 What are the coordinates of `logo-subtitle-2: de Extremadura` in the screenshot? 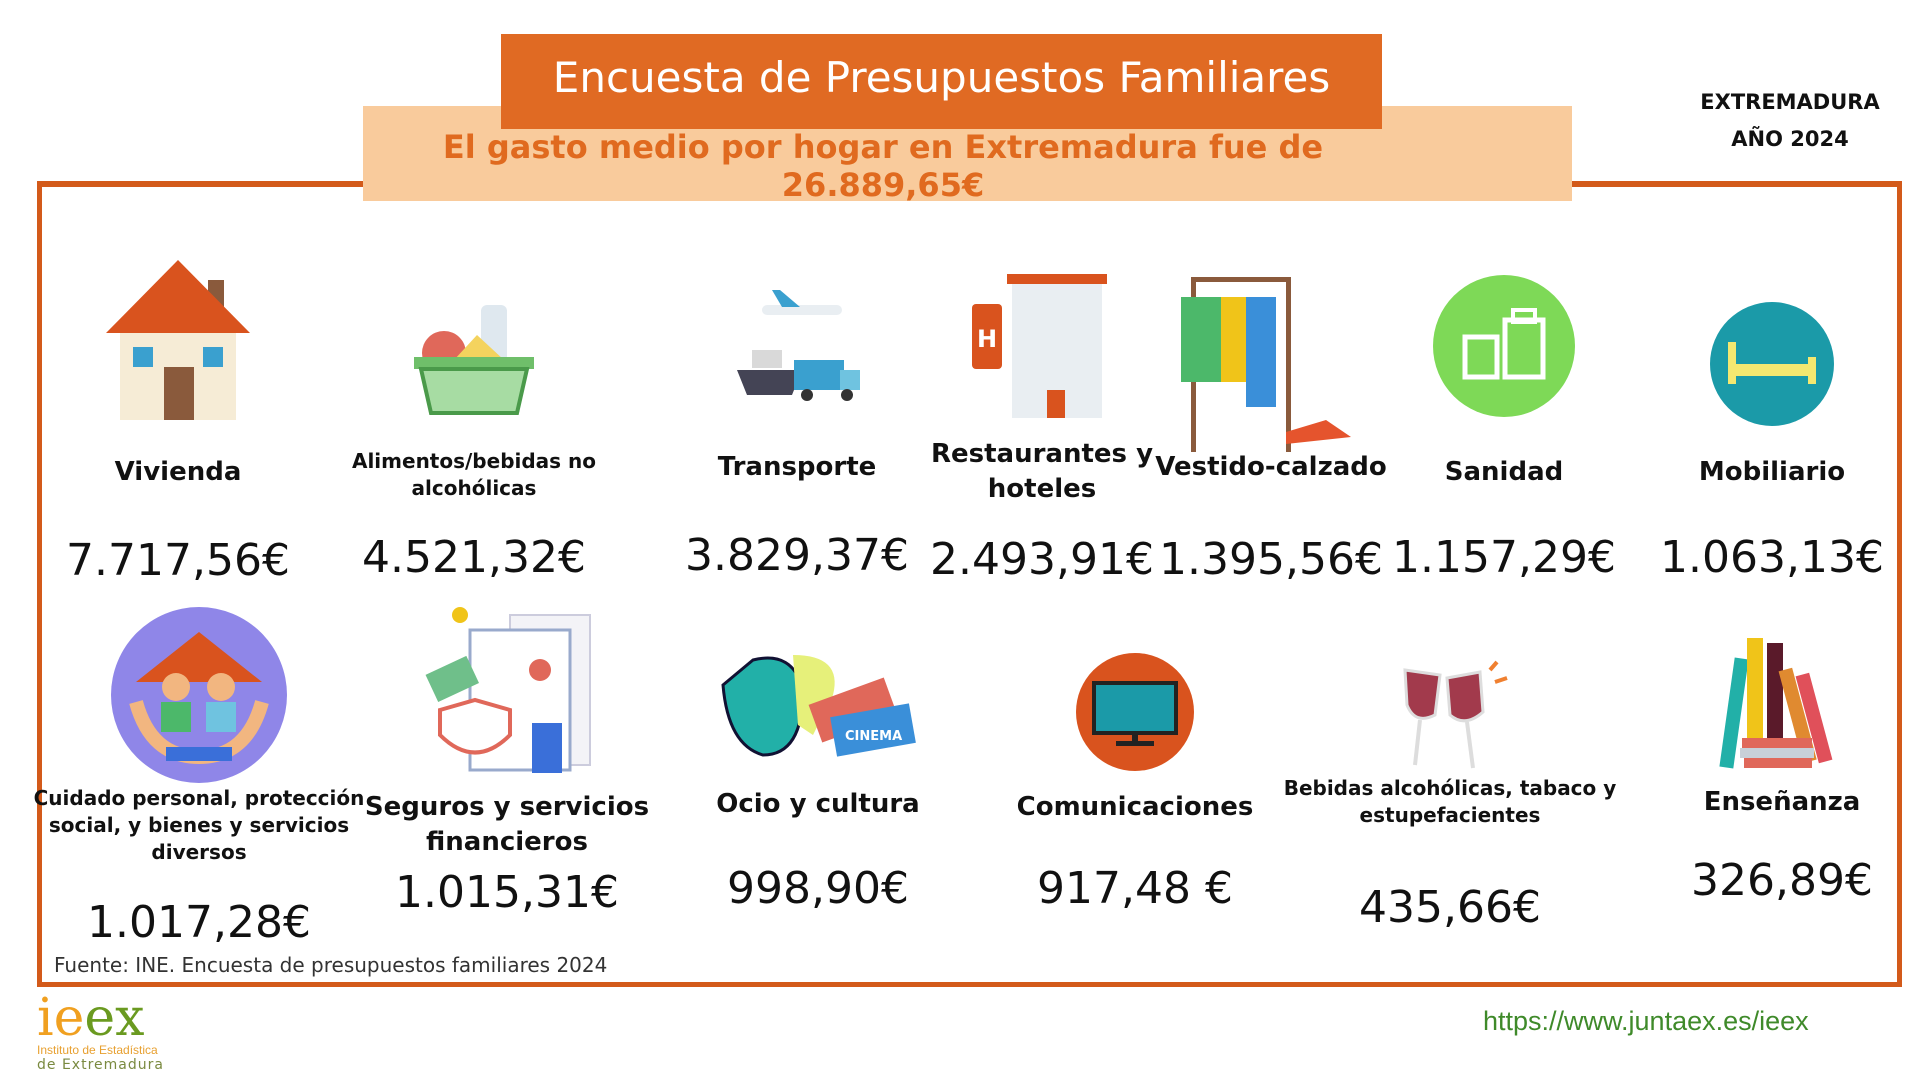 It's located at (100, 1065).